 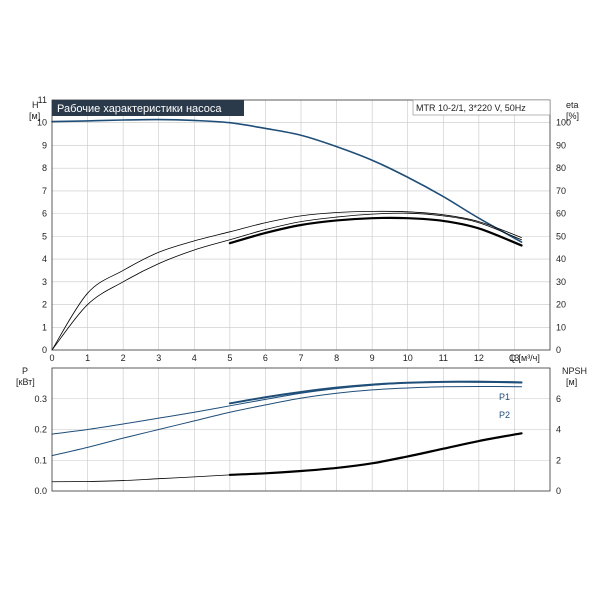 What do you see at coordinates (194, 358) in the screenshot?
I see `x-tick-label: 4` at bounding box center [194, 358].